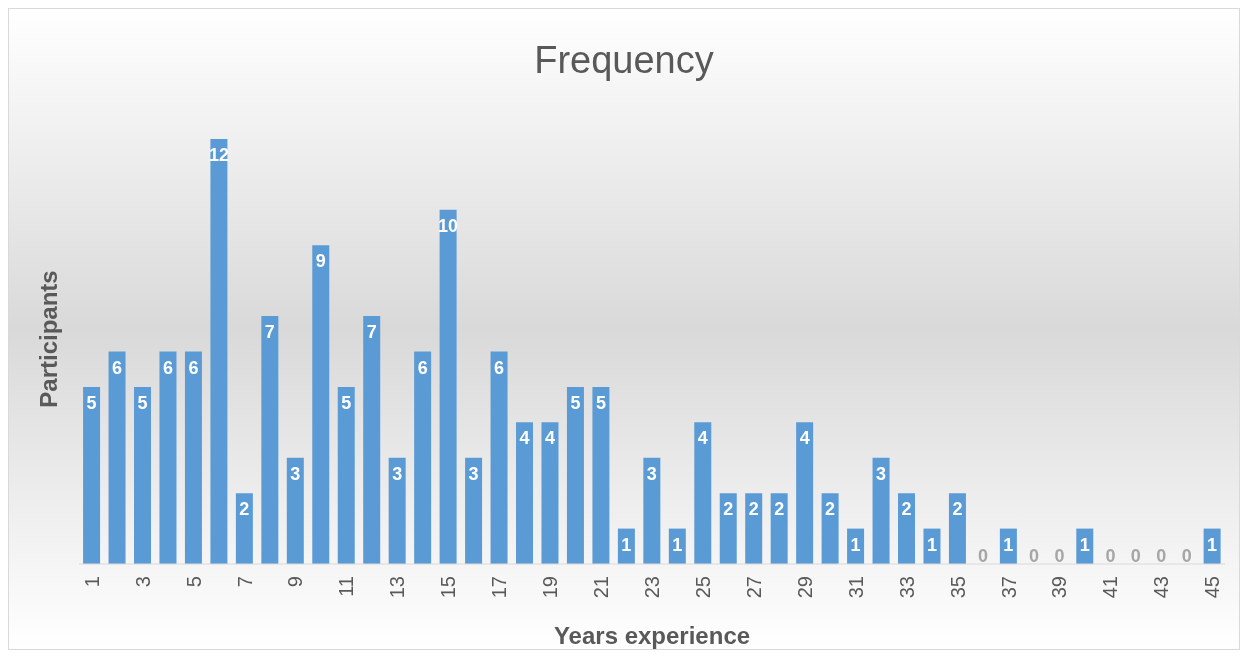  I want to click on y-axis-title: Participants, so click(49, 339).